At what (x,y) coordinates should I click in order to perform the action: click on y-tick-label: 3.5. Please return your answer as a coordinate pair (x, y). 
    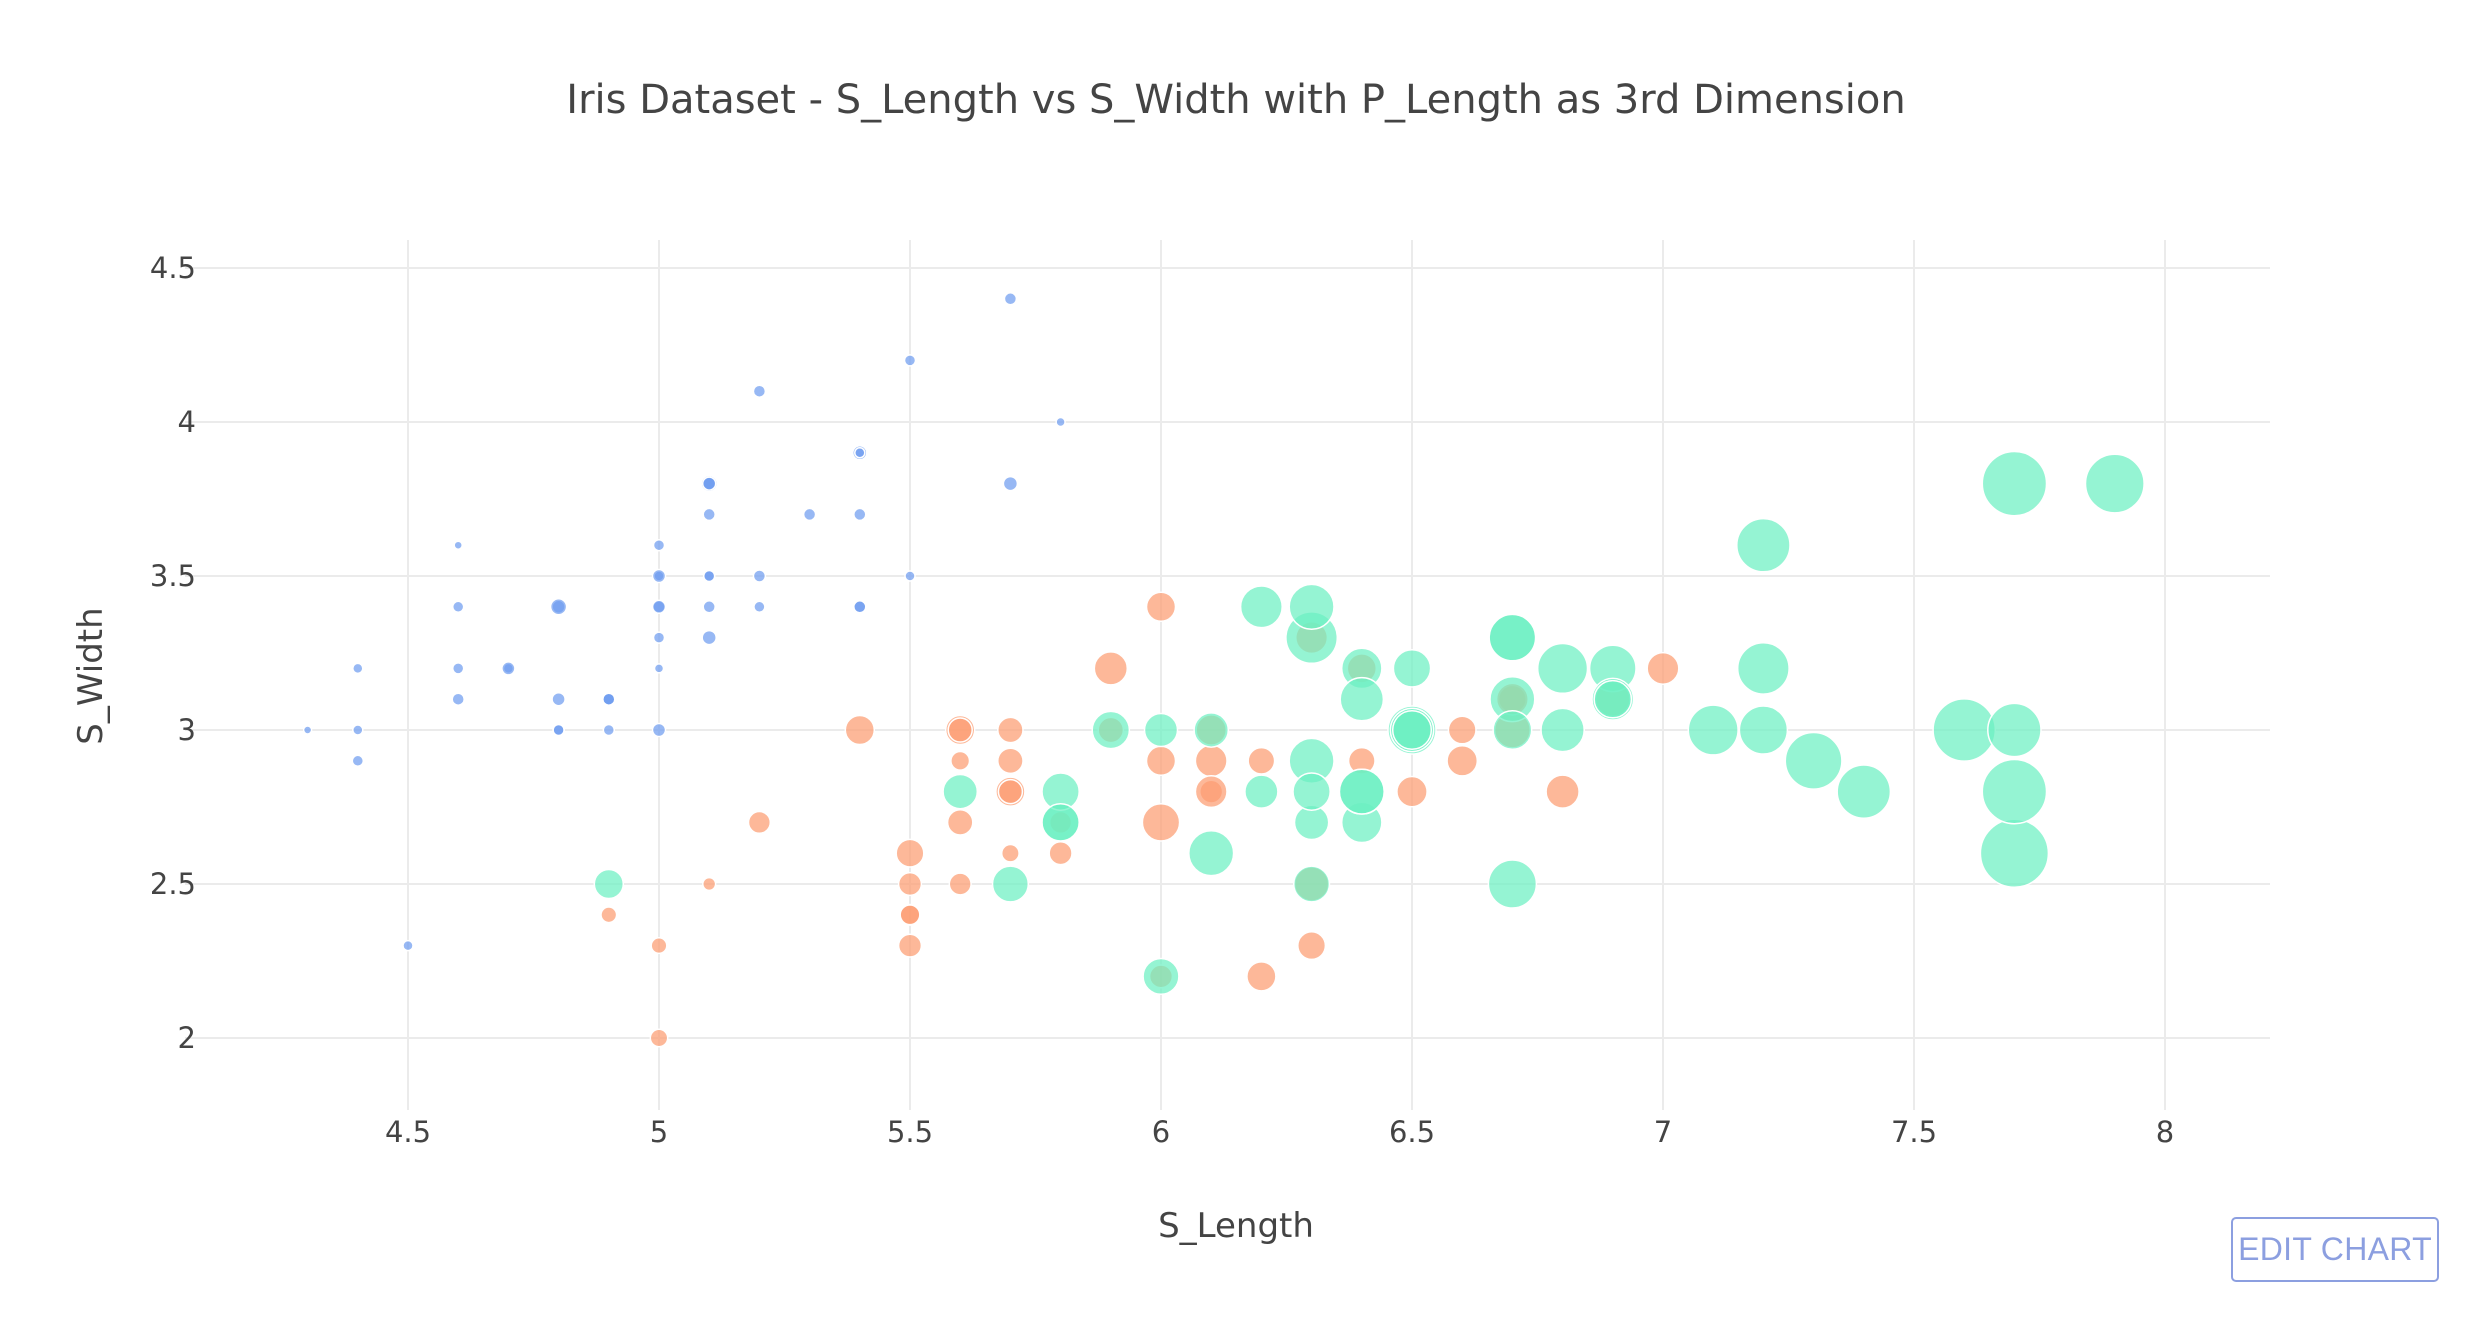
    Looking at the image, I should click on (173, 576).